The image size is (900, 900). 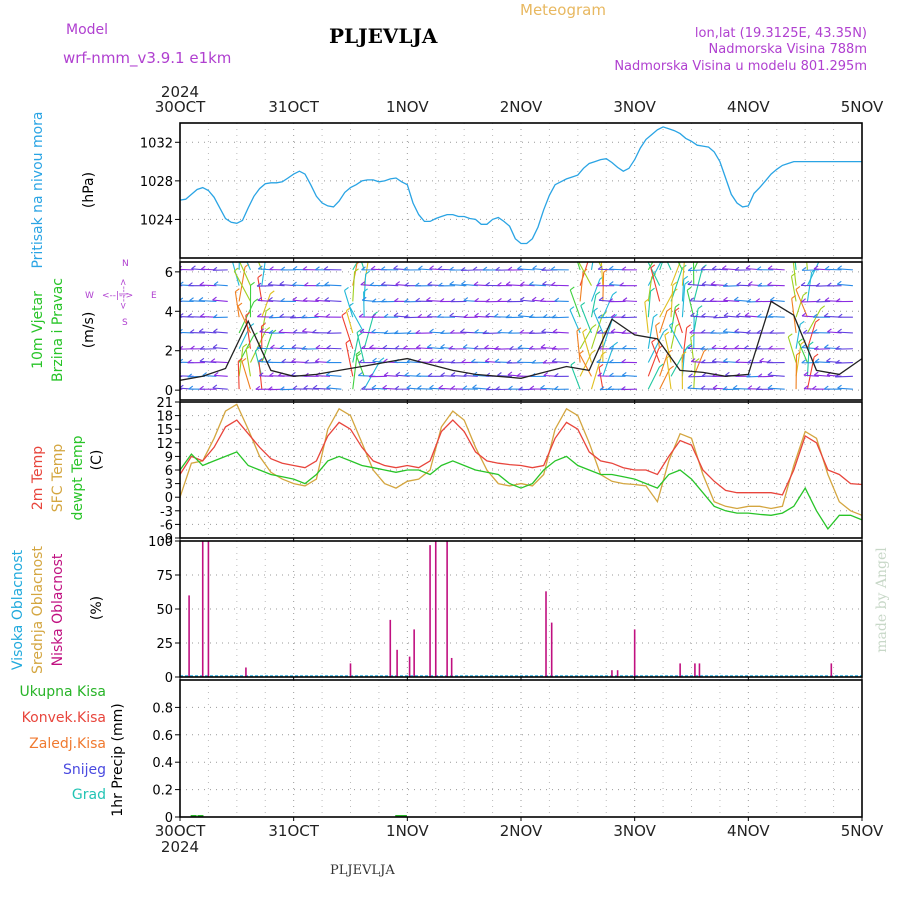 What do you see at coordinates (154, 296) in the screenshot?
I see `compass-e: E` at bounding box center [154, 296].